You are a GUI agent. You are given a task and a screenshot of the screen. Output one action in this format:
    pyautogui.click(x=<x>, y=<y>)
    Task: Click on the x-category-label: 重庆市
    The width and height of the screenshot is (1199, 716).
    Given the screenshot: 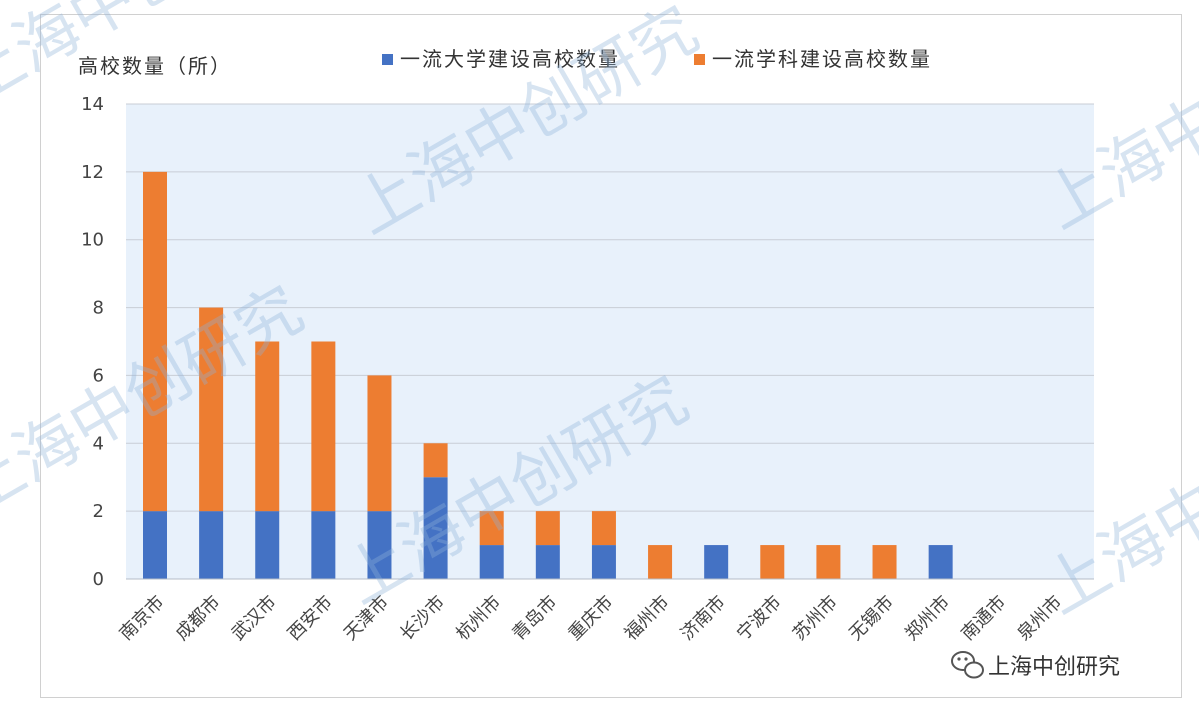 What is the action you would take?
    pyautogui.click(x=590, y=618)
    